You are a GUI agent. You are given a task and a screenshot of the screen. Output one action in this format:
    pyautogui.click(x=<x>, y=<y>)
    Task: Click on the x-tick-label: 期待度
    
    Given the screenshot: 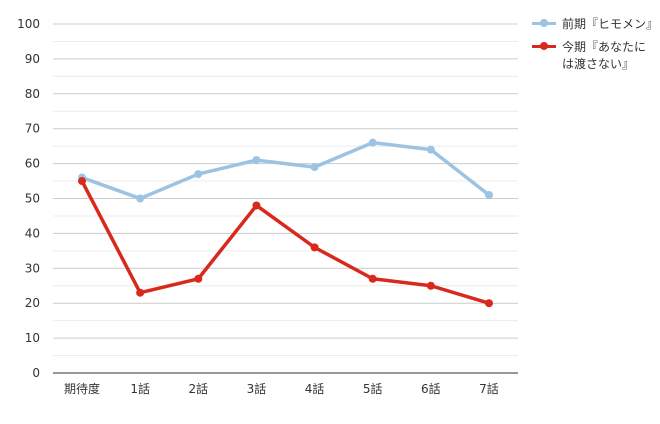 What is the action you would take?
    pyautogui.click(x=82, y=388)
    